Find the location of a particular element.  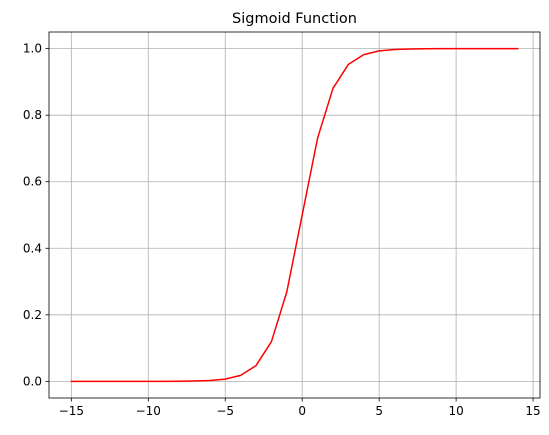

y-tick-label: 0.0 is located at coordinates (32, 381).